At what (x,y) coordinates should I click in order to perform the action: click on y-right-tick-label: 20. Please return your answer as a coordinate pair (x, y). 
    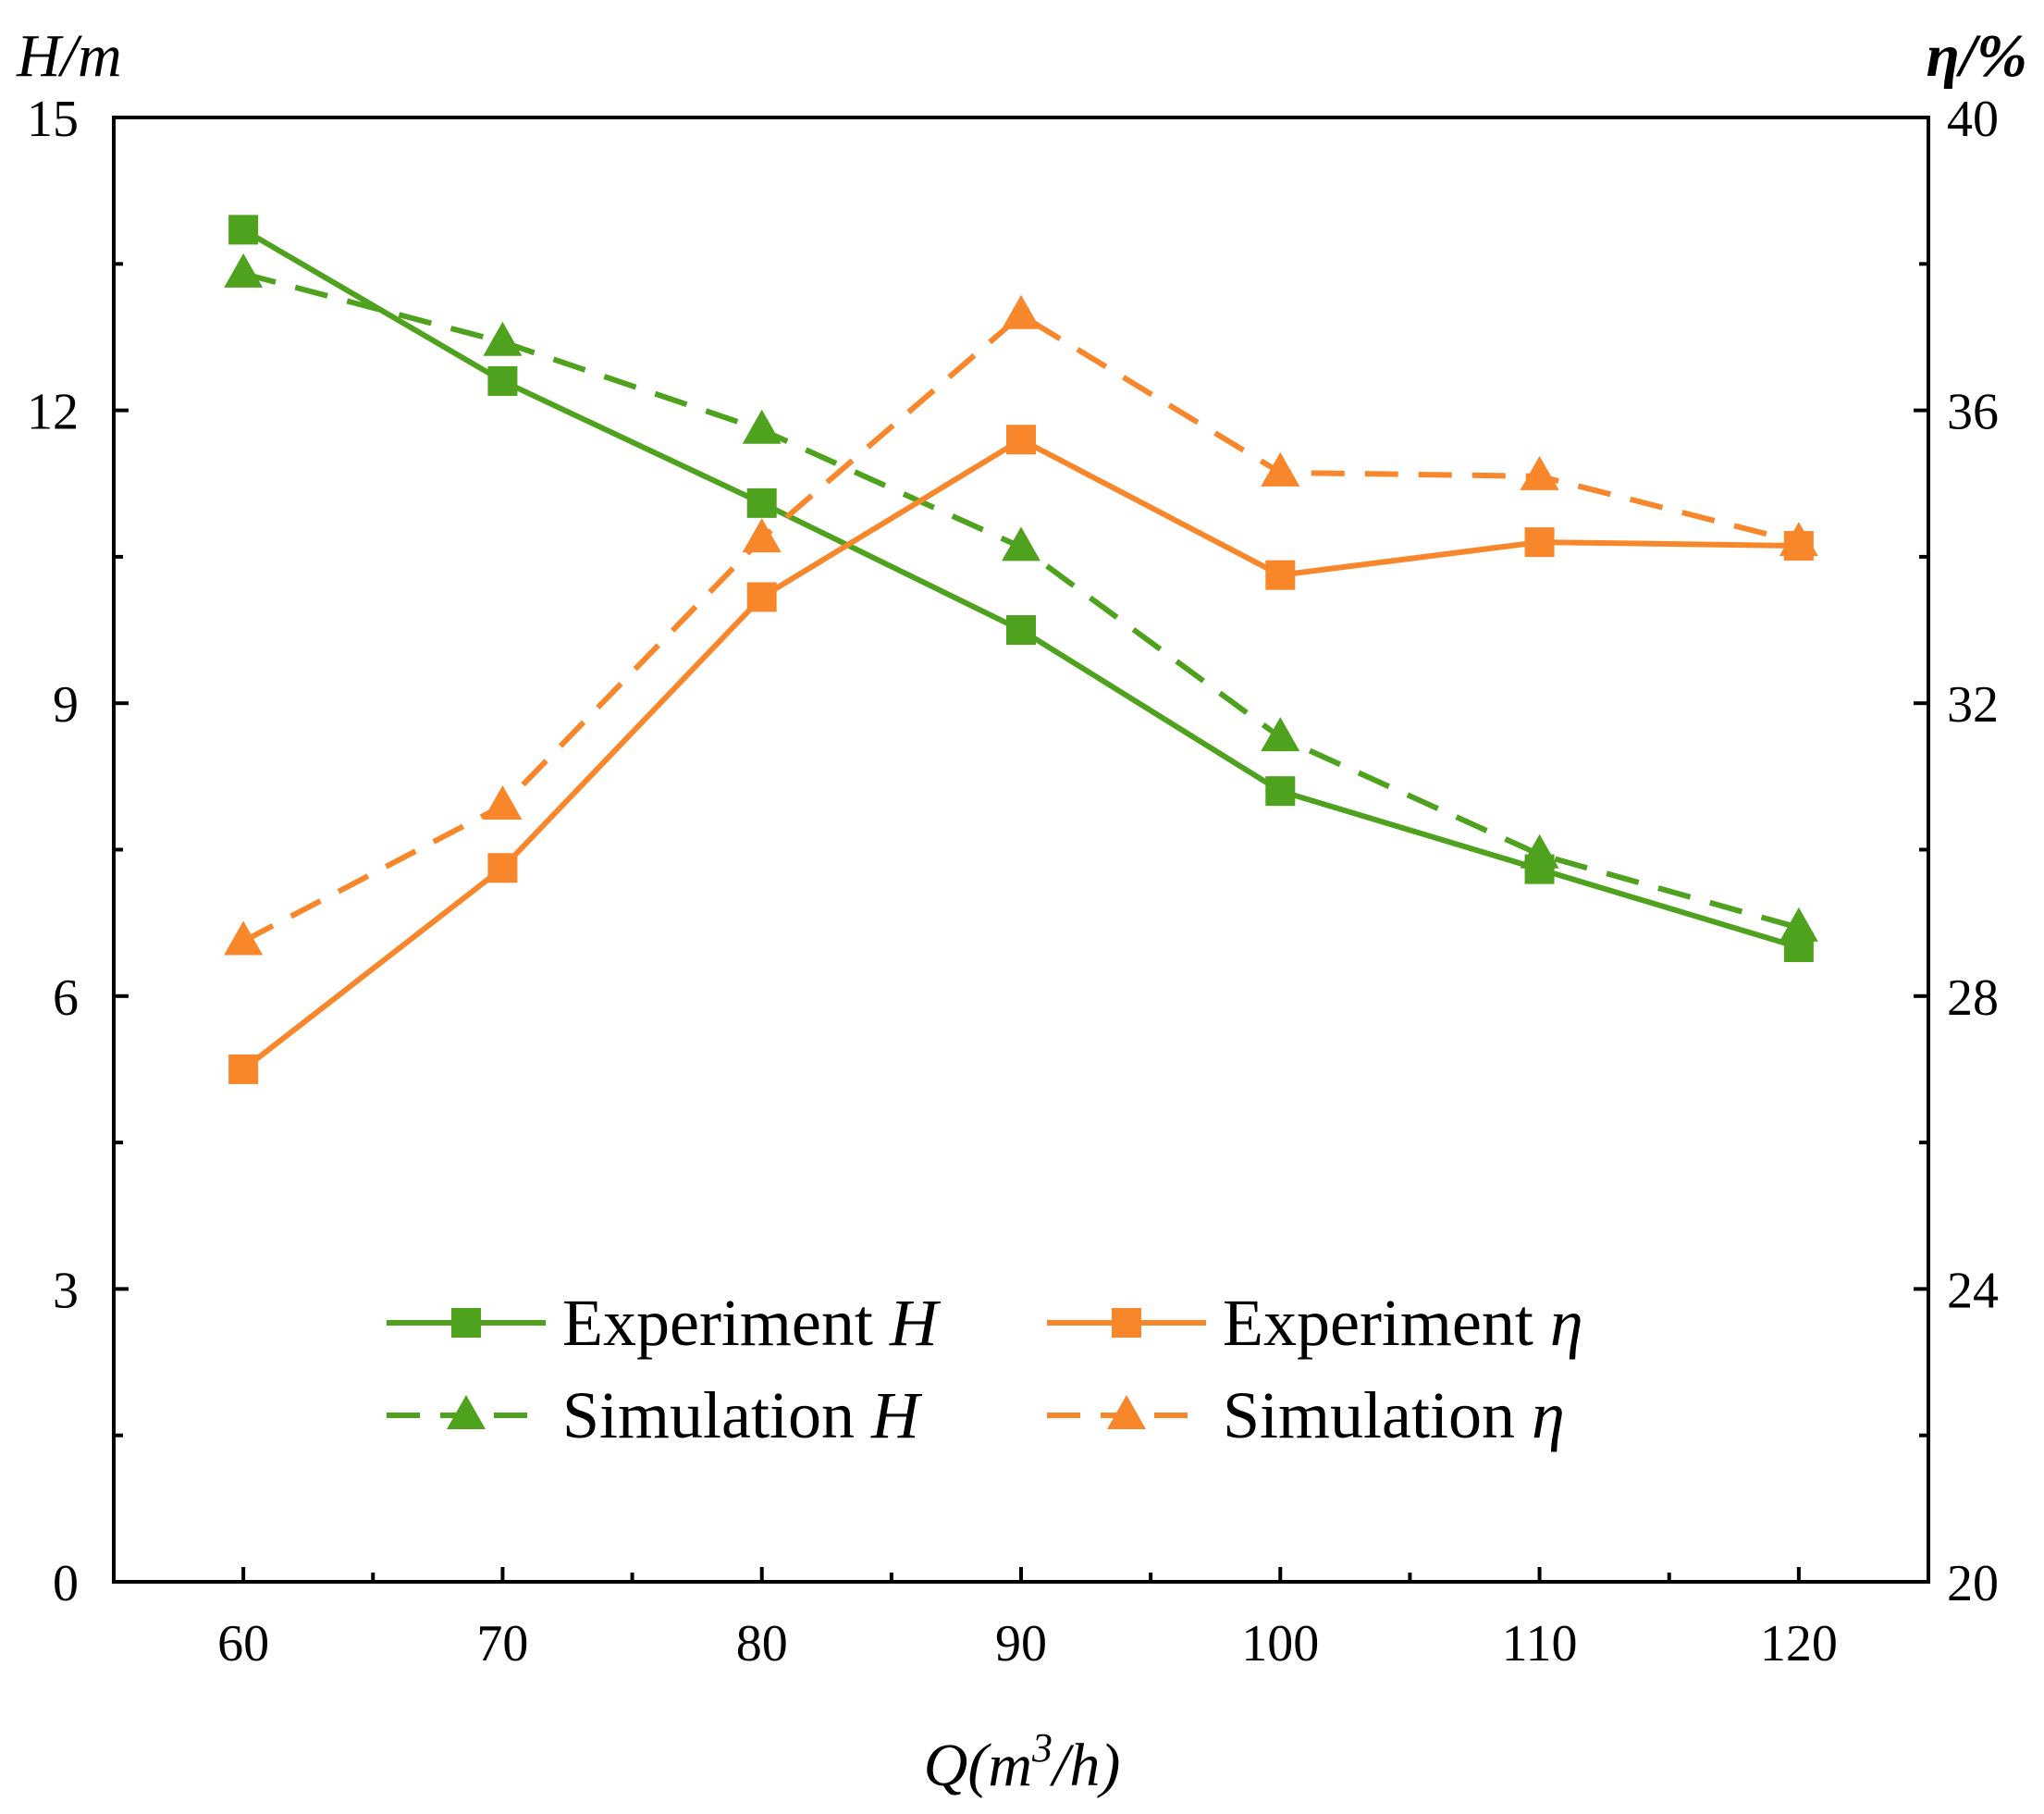
    Looking at the image, I should click on (1973, 1583).